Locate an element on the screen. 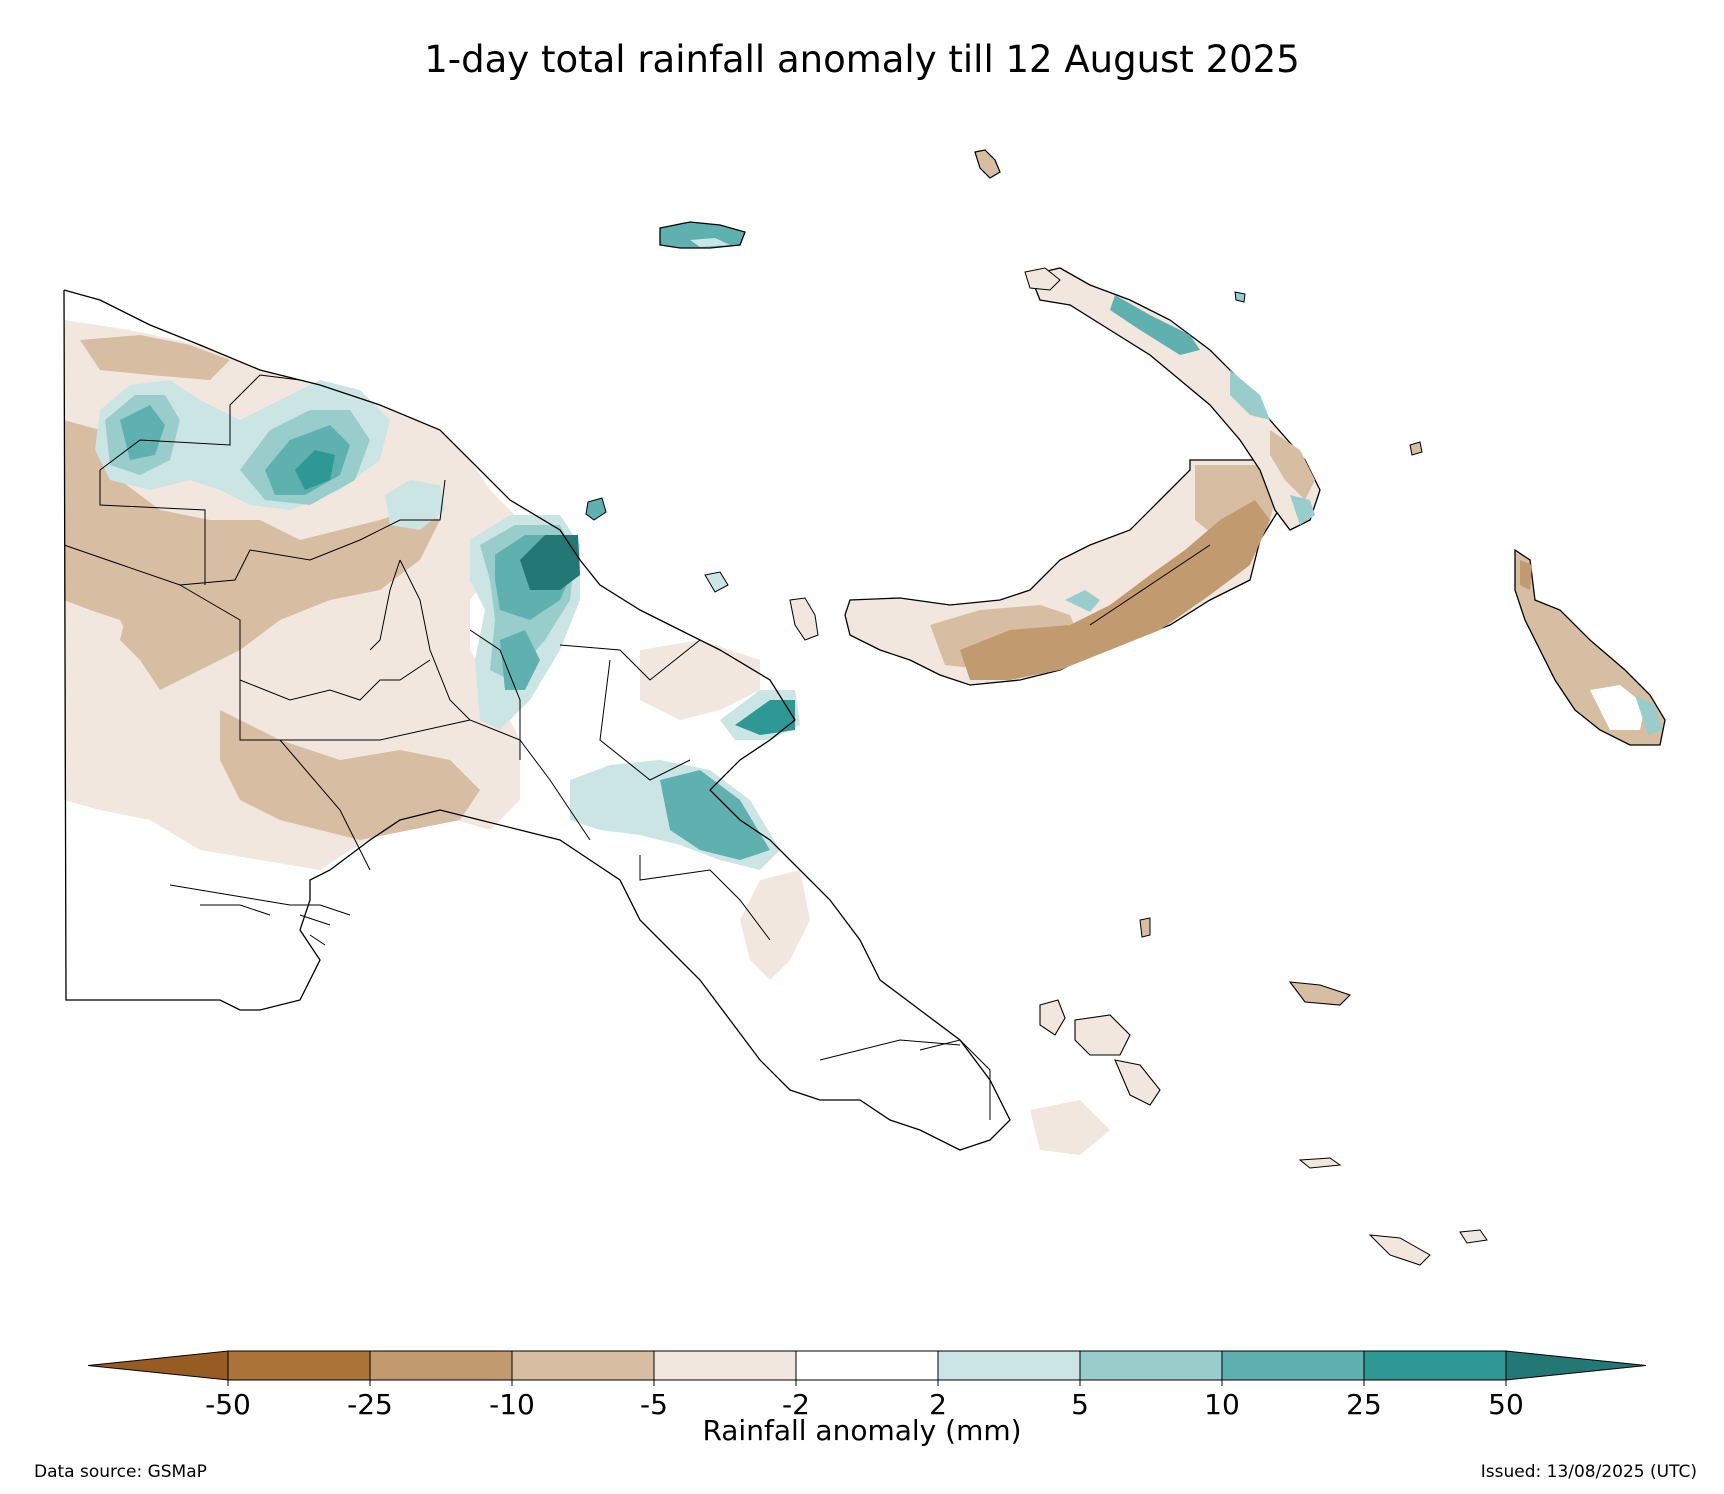 Image resolution: width=1724 pixels, height=1494 pixels. colorbar-tick-label: -25 is located at coordinates (370, 1404).